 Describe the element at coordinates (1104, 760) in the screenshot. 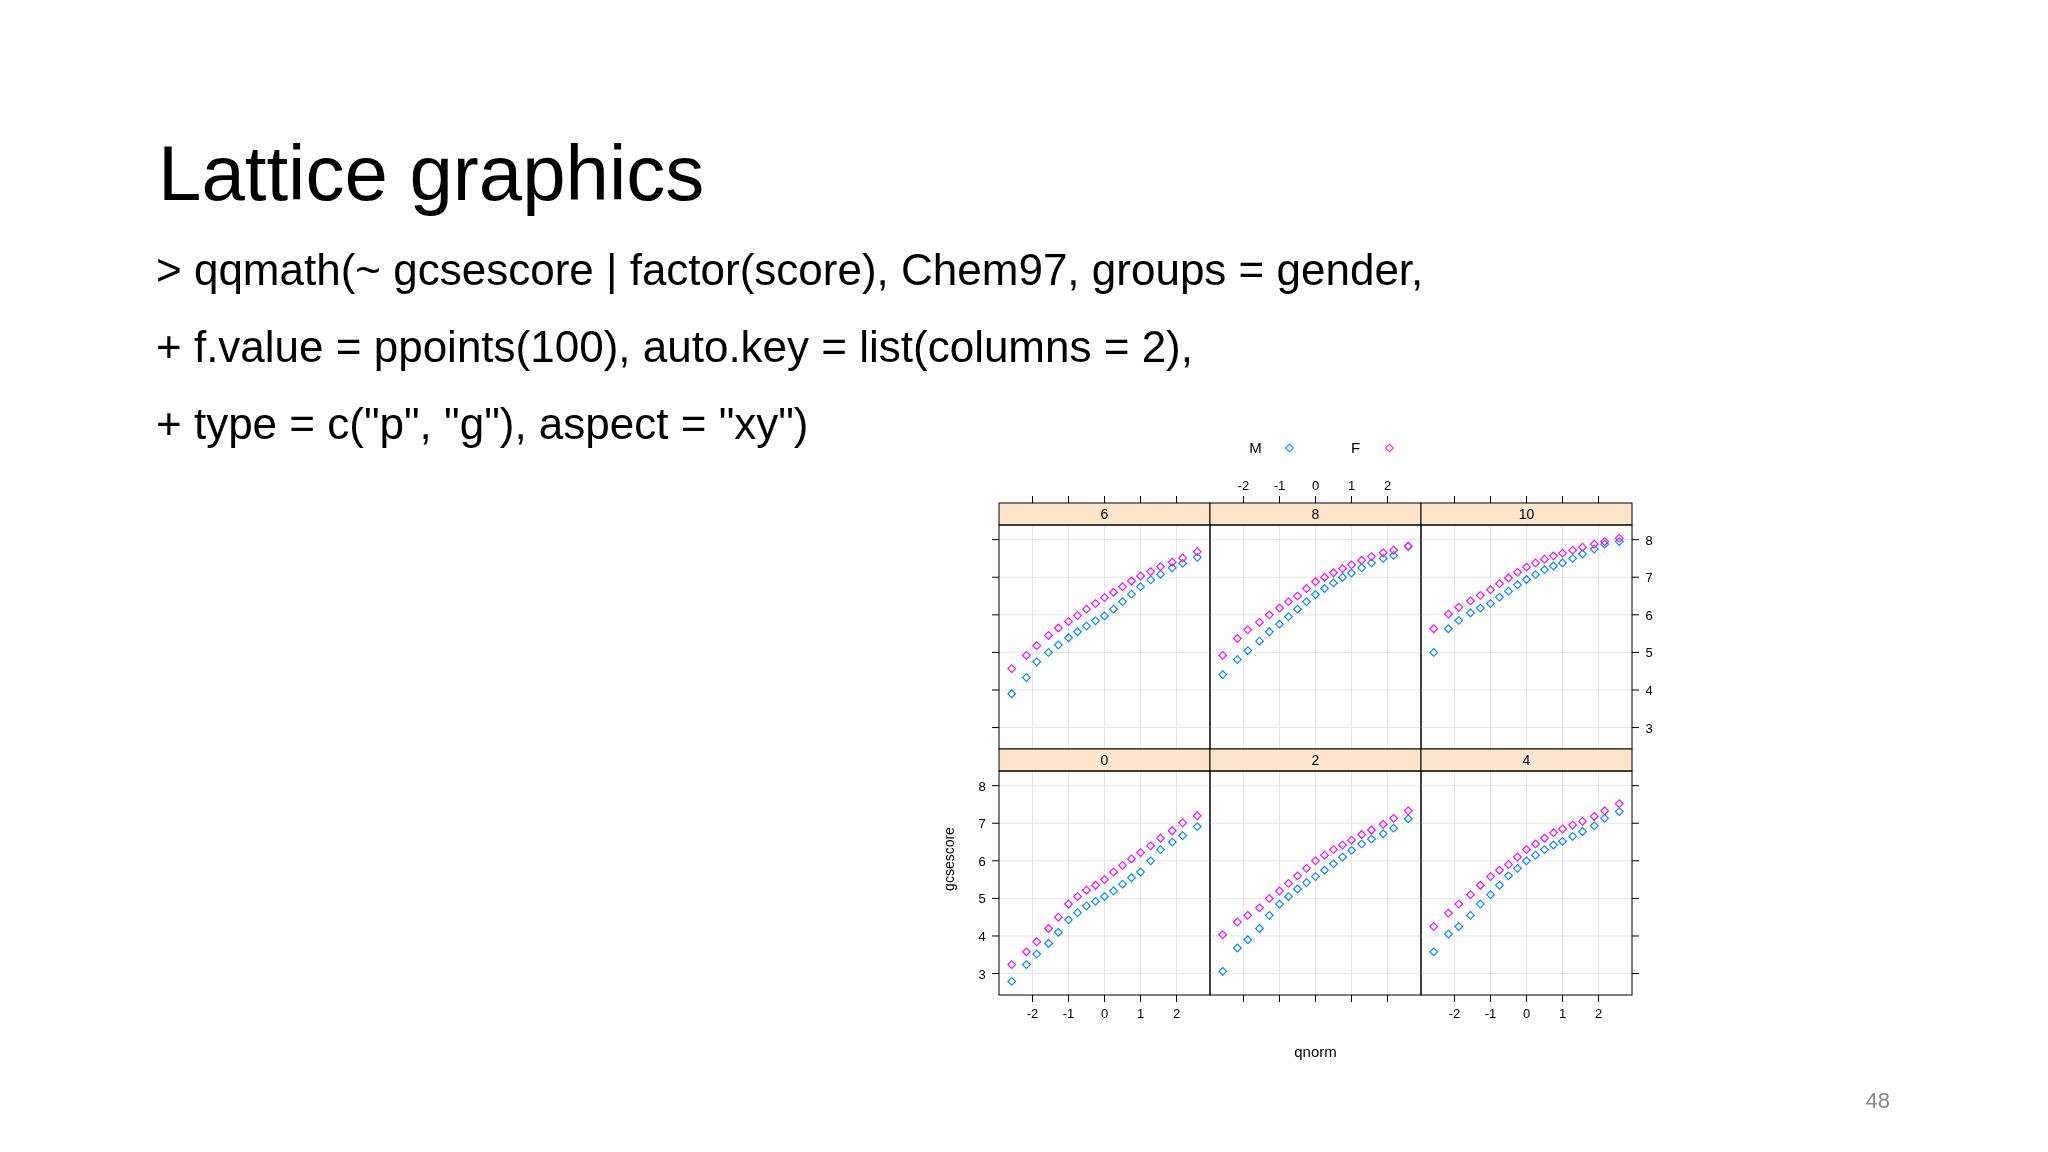

I see `chart-title: 0` at that location.